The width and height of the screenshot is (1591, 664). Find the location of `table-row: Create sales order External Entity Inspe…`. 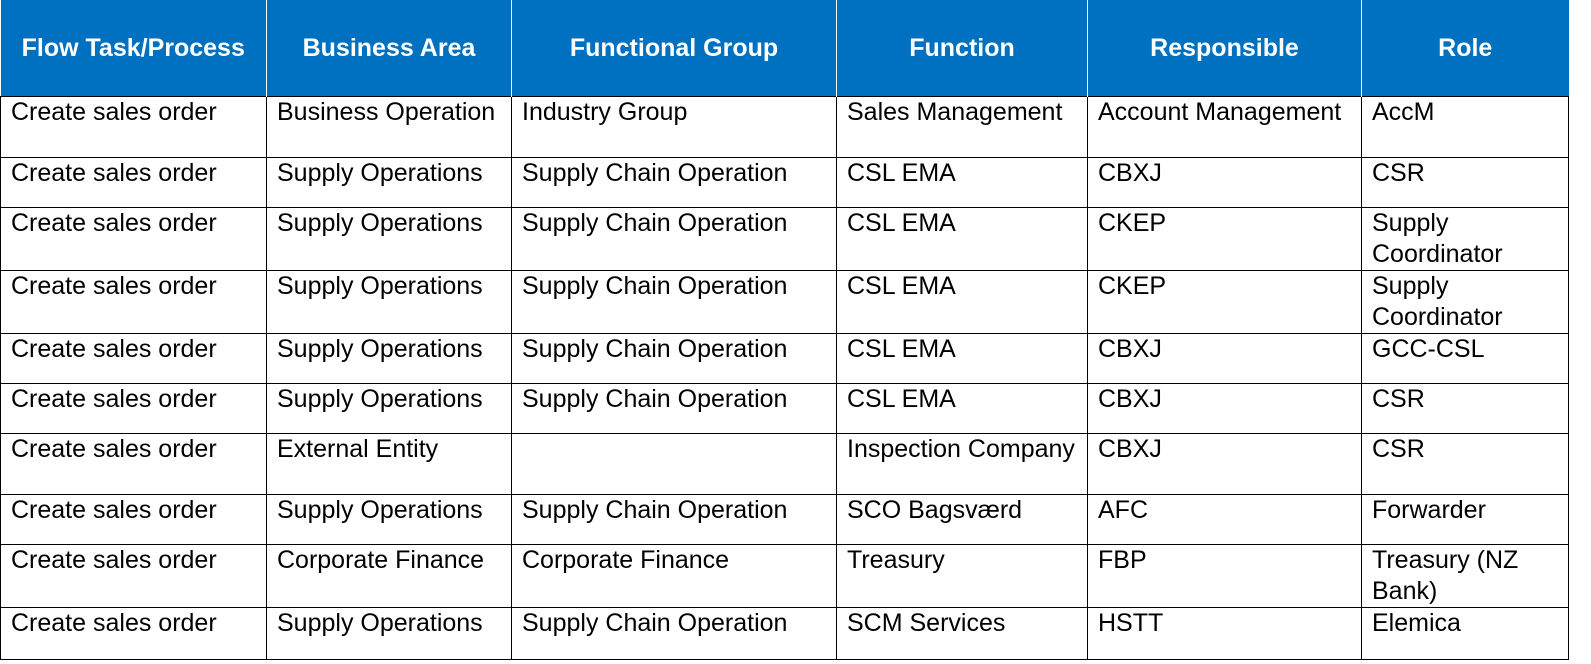

table-row: Create sales order External Entity Inspe… is located at coordinates (784, 464).